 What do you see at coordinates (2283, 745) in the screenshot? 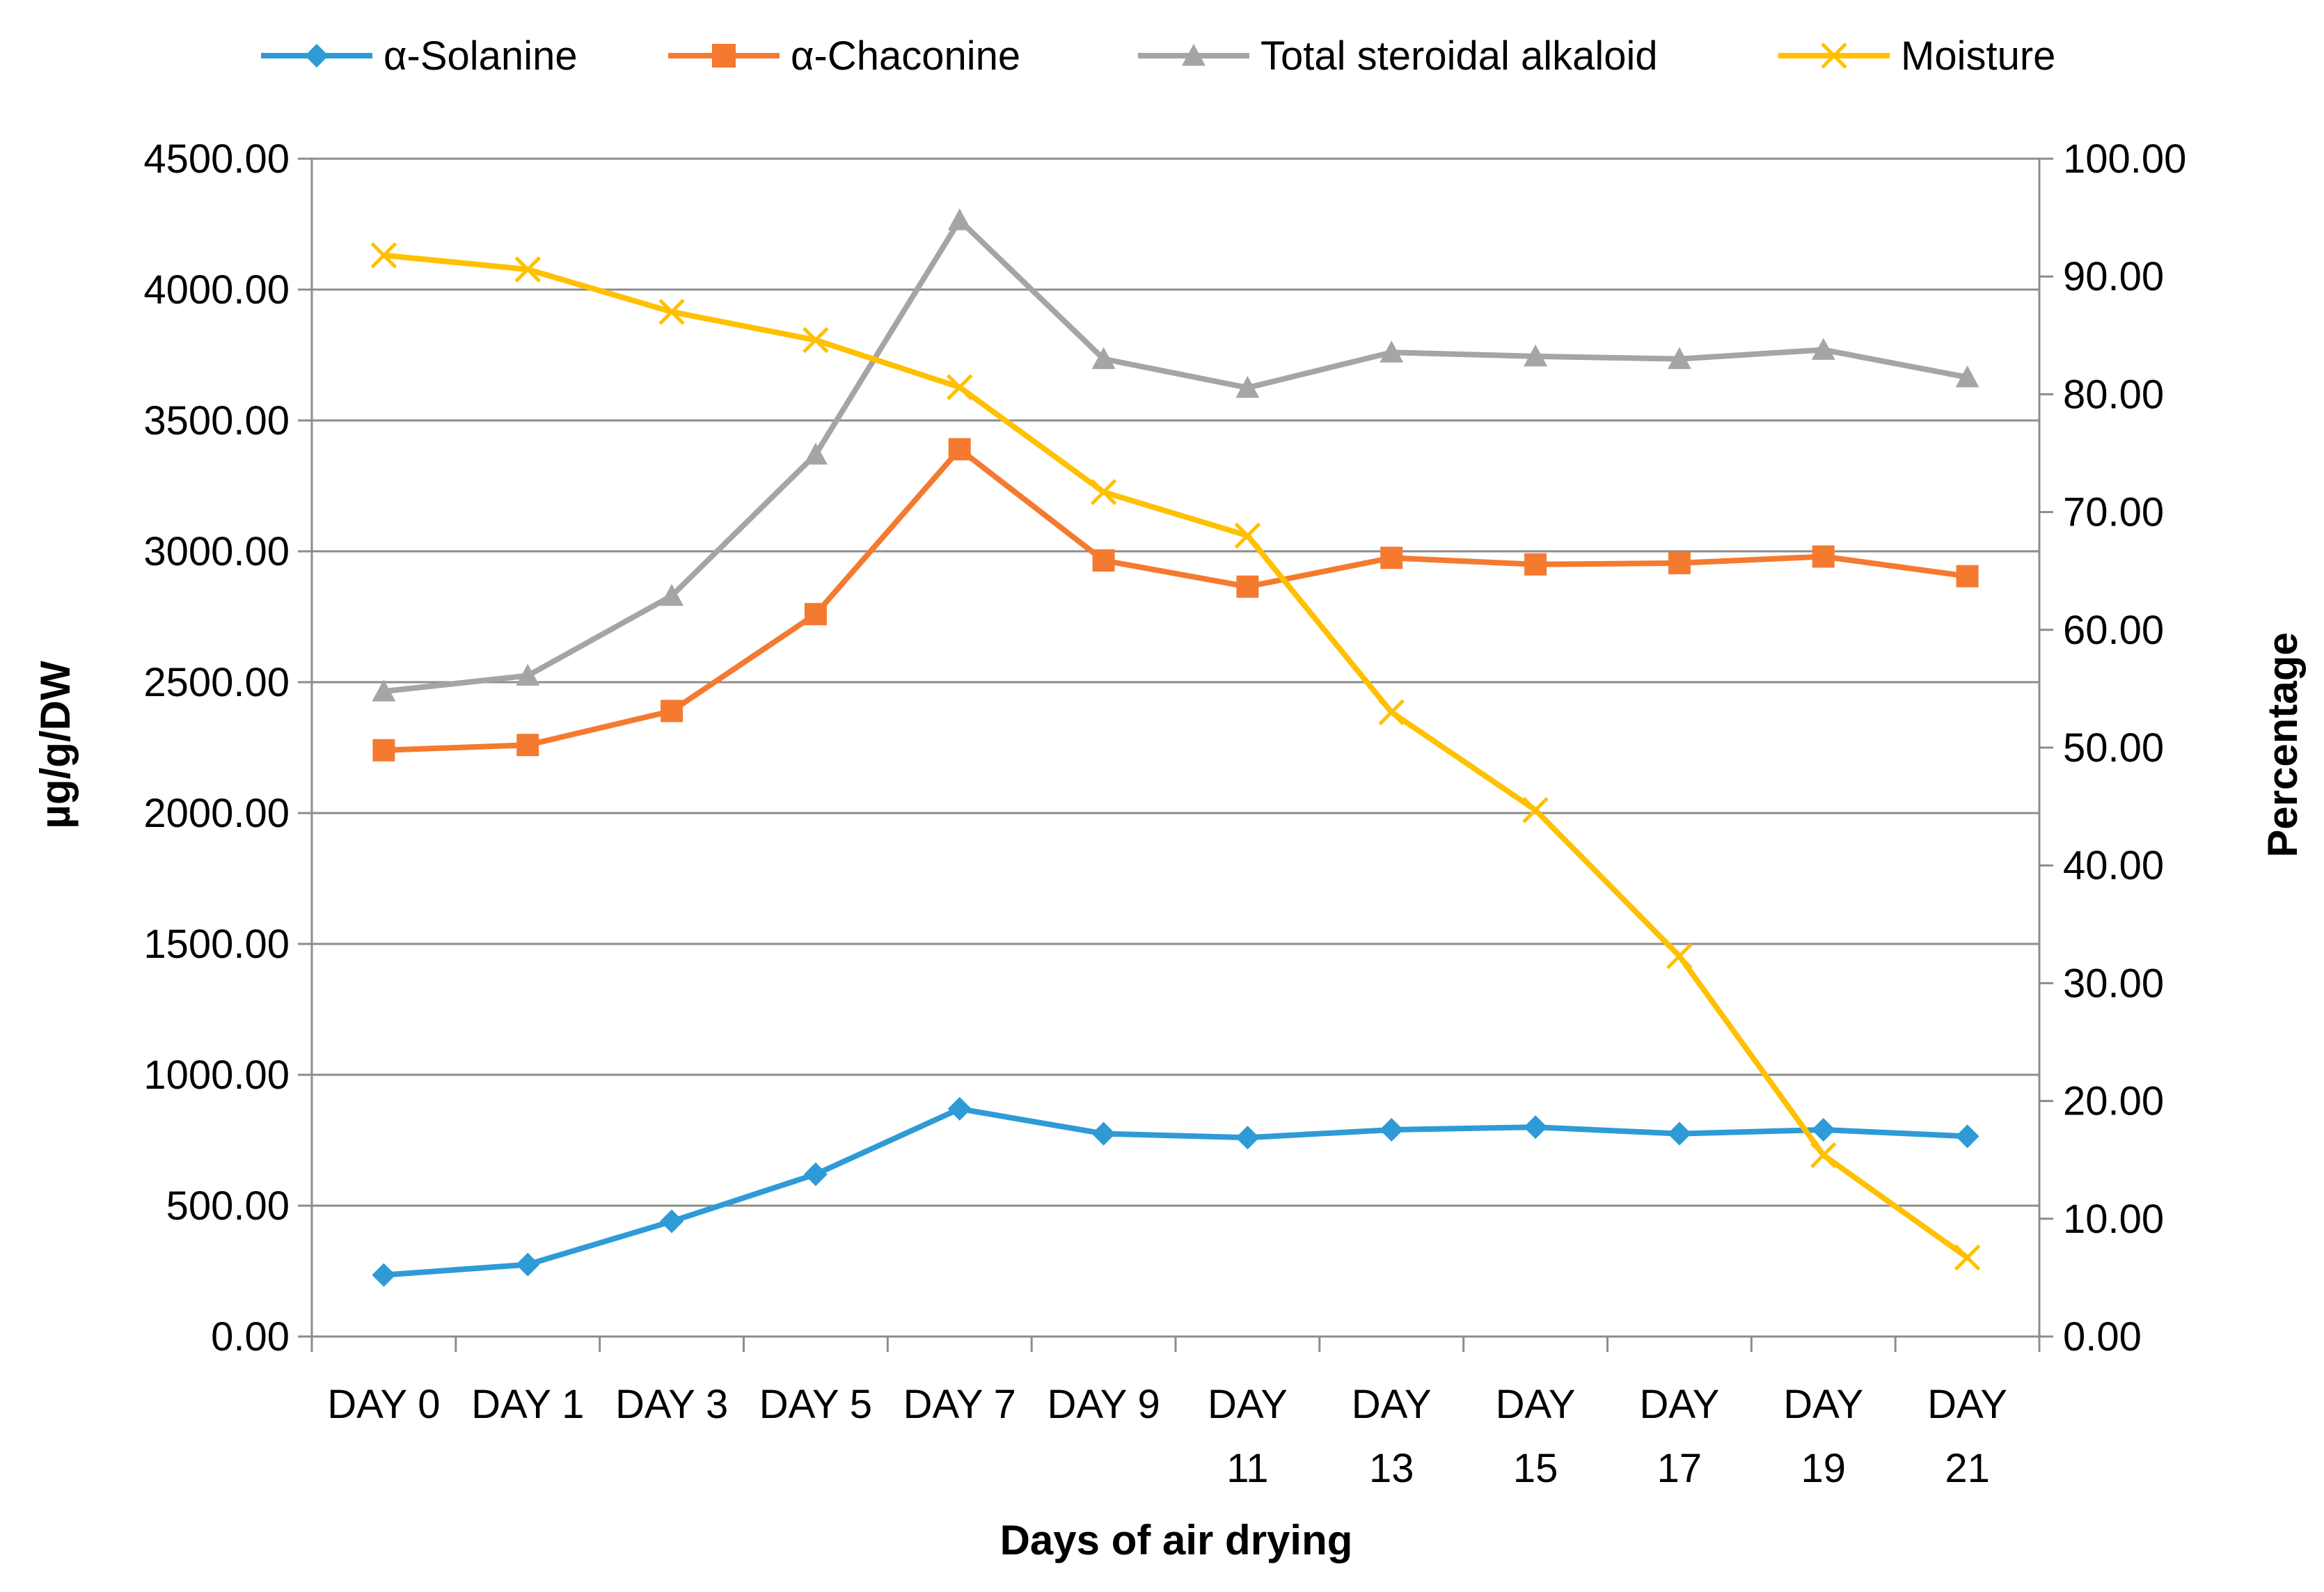
I see `y-axis-title-right: Percentage` at bounding box center [2283, 745].